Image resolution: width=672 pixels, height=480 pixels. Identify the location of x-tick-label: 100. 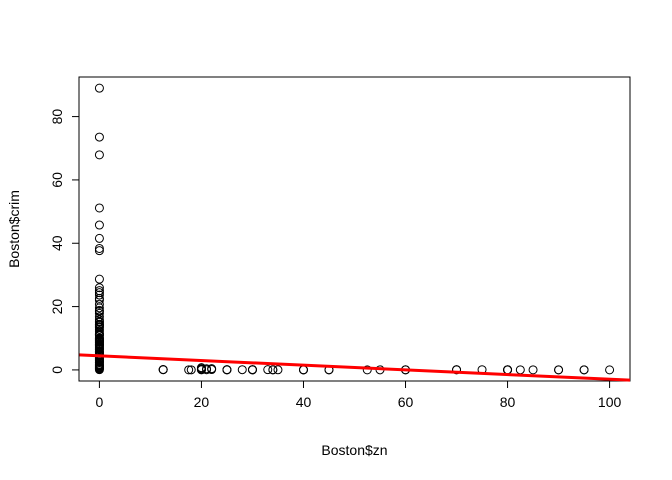
(610, 402).